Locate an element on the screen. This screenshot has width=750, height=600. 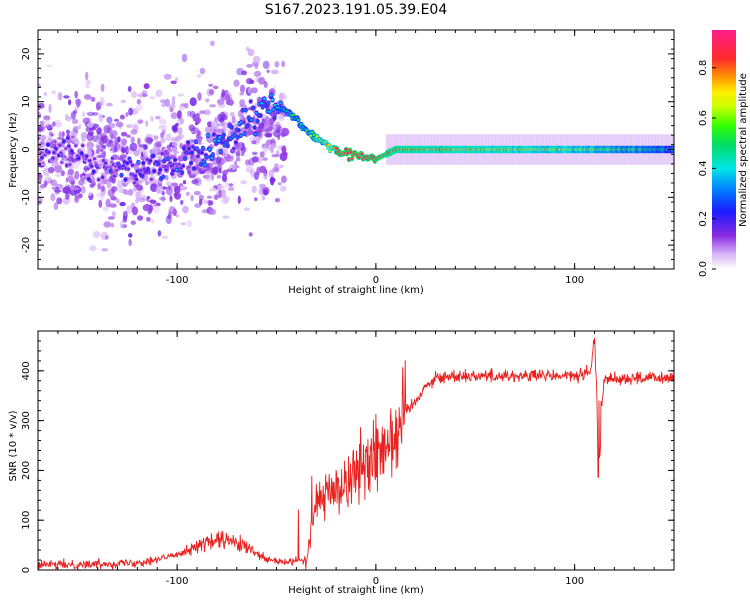
colorbar-tick-label: 0.4 is located at coordinates (703, 168).